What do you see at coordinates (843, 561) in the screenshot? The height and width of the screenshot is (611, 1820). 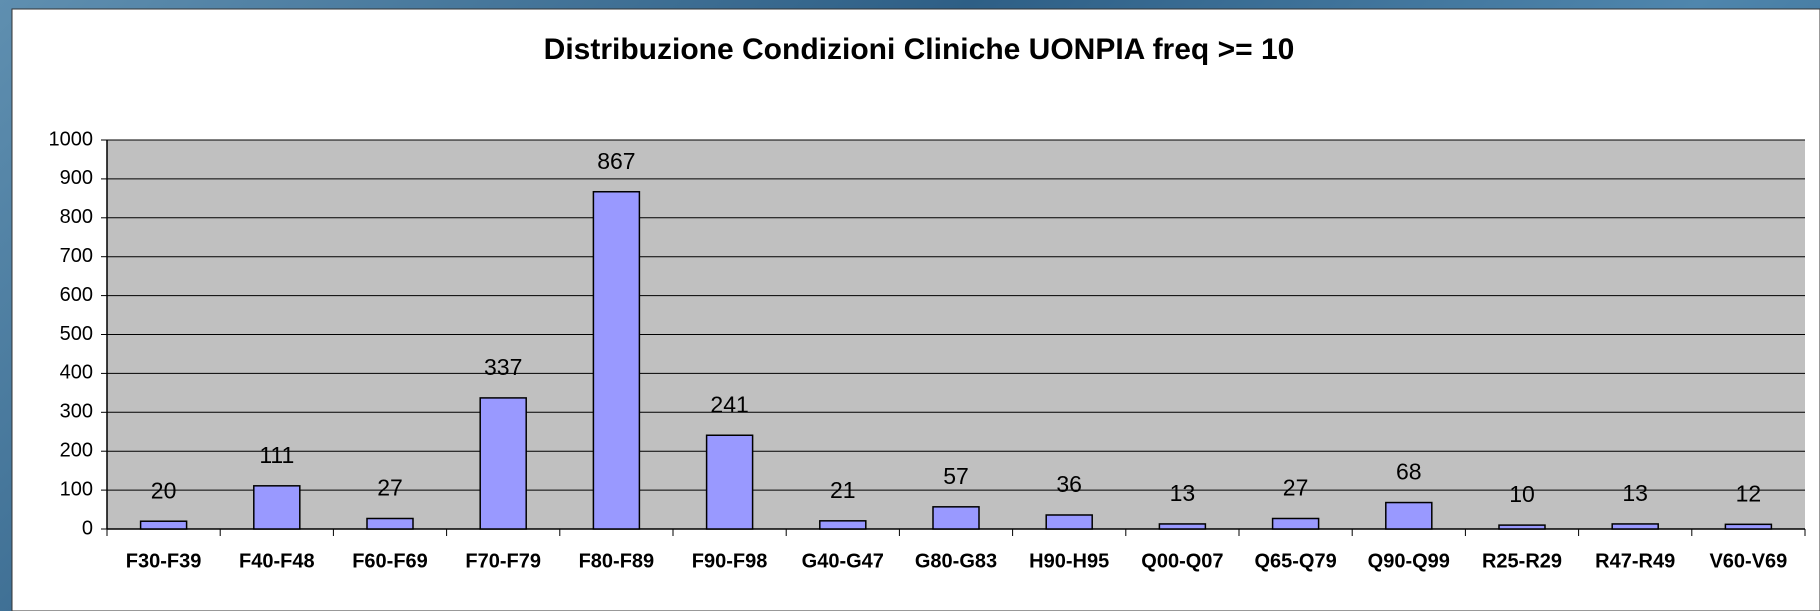 I see `x-tick-label: G40-G47` at bounding box center [843, 561].